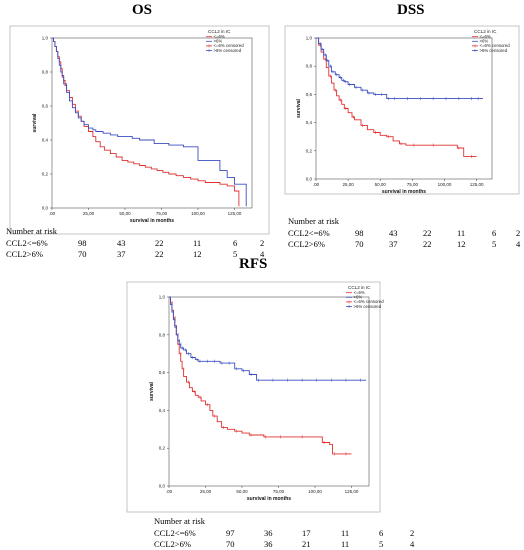  I want to click on risk-row-high: CCL2>6% 70 36 21 11 5 4, so click(284, 544).